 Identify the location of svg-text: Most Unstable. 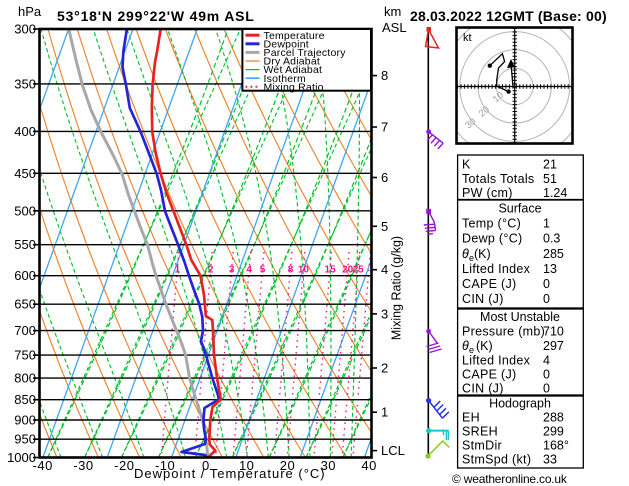
(520, 317).